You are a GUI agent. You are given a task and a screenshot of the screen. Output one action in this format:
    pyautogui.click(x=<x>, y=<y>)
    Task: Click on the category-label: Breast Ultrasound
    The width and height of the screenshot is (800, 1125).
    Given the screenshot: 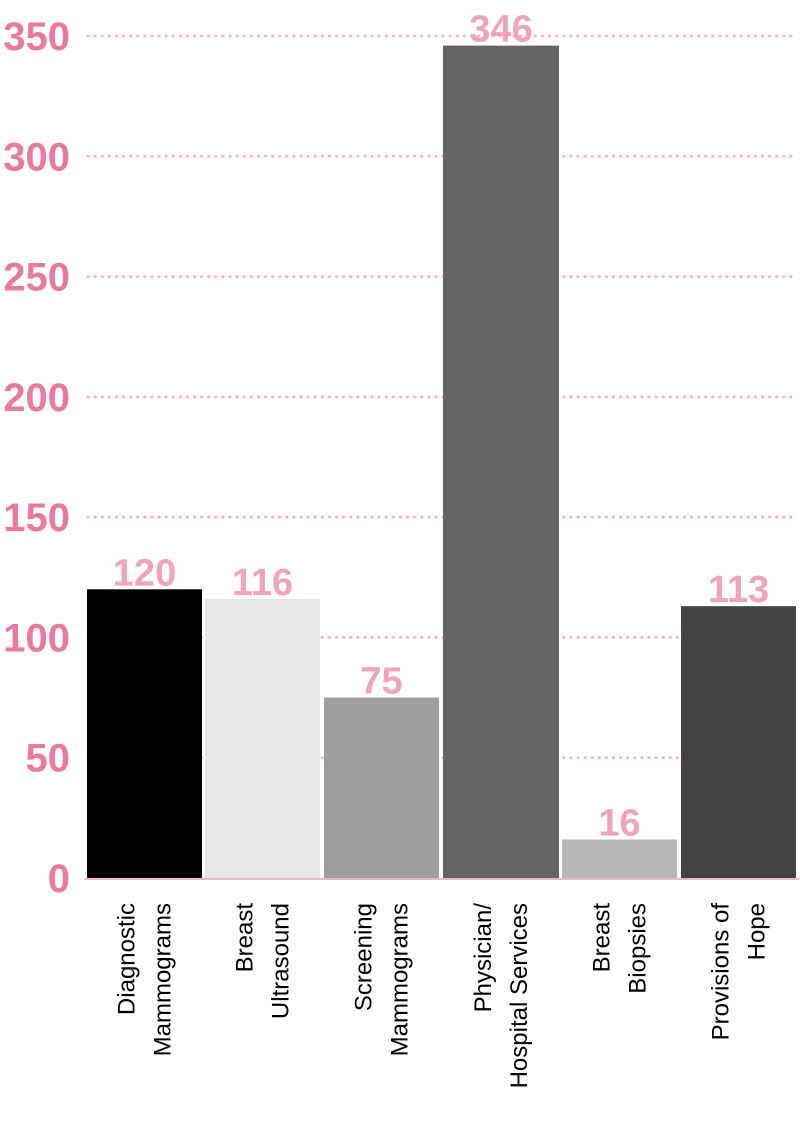 What is the action you would take?
    pyautogui.click(x=263, y=961)
    